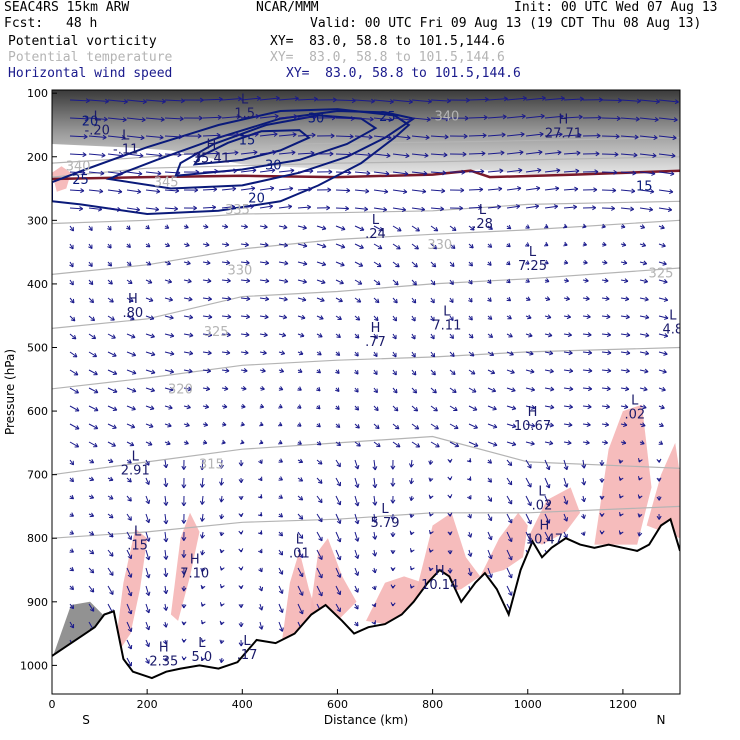 This screenshot has width=740, height=740. What do you see at coordinates (163, 661) in the screenshot?
I see `extremum-value: 2.35` at bounding box center [163, 661].